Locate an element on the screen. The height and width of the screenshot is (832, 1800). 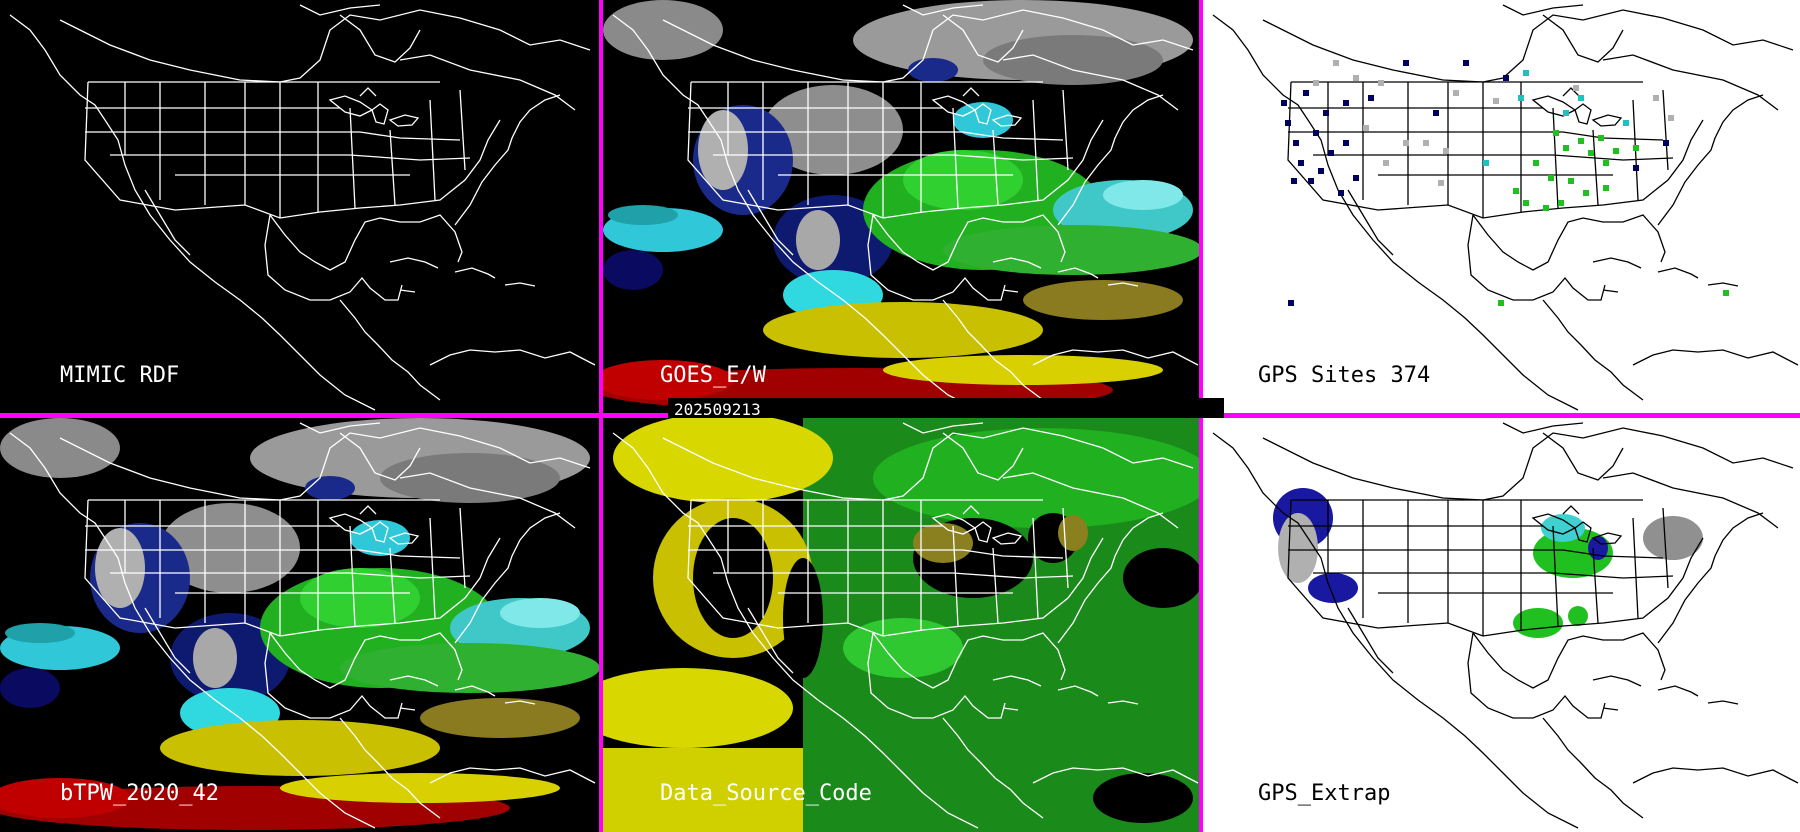
timestamp-bar: 202509213 is located at coordinates (946, 408).